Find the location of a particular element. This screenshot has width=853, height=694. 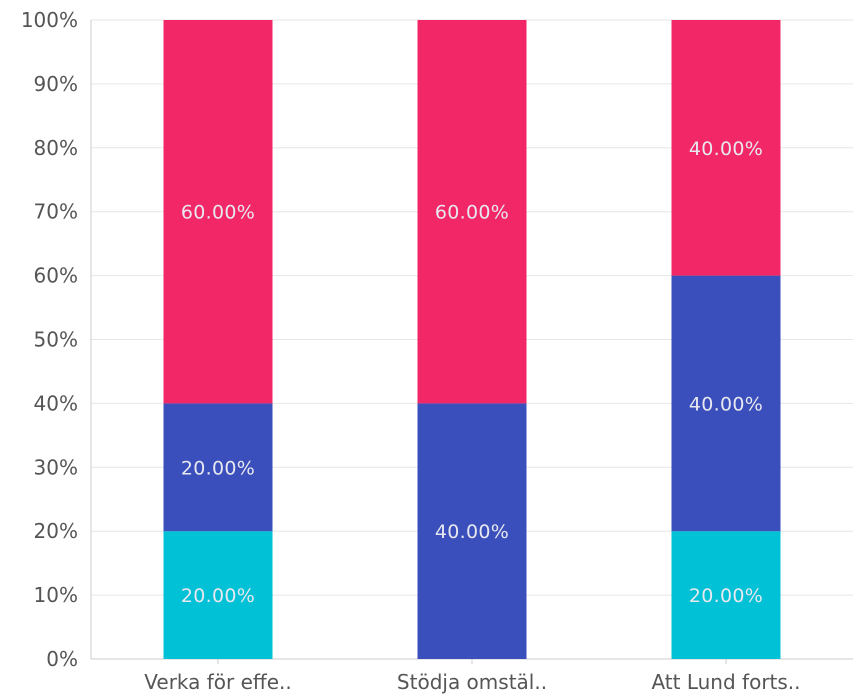

x-tick-label: Verka för effe.. is located at coordinates (217, 682).